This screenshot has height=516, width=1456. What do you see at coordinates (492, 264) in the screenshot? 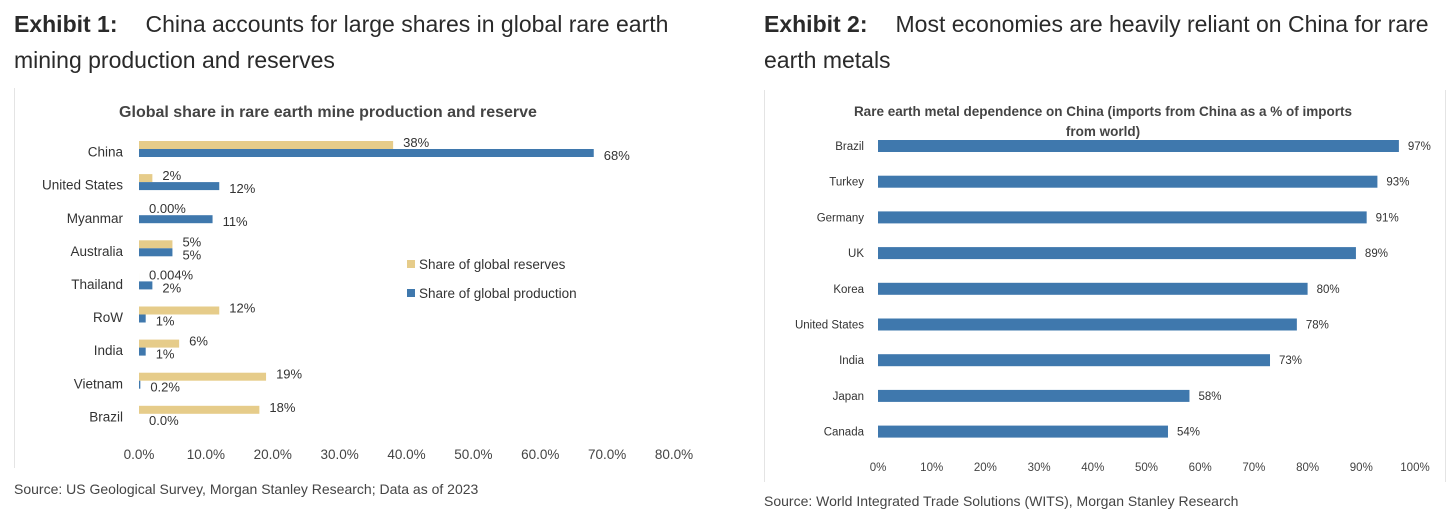
I see `chart1-legend-reserves-label: Share of global reserves` at bounding box center [492, 264].